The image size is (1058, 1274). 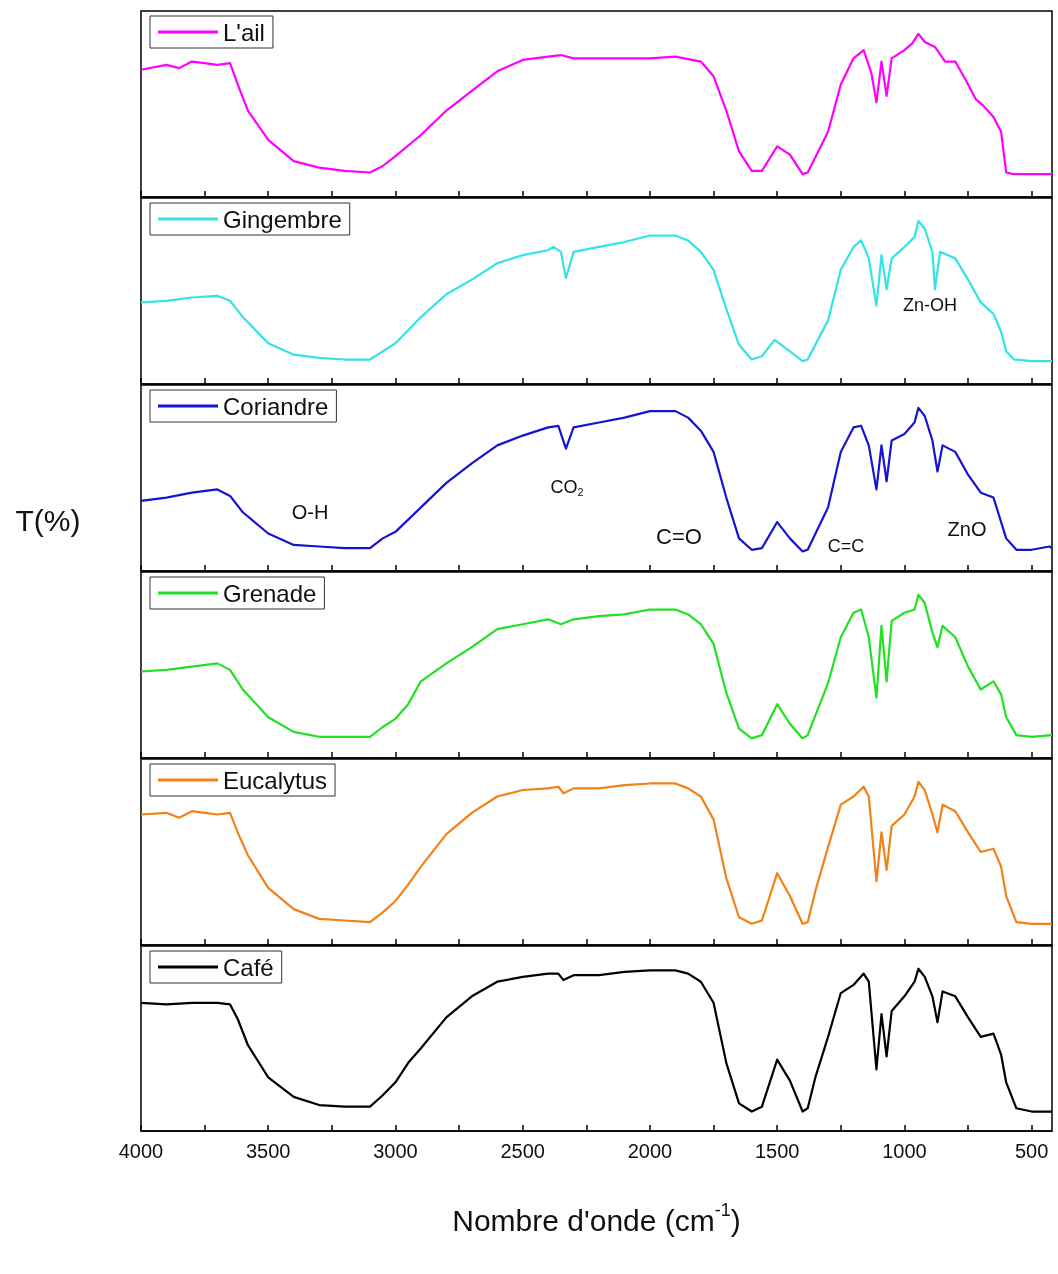 What do you see at coordinates (777, 1151) in the screenshot?
I see `x-tick-label: 1500` at bounding box center [777, 1151].